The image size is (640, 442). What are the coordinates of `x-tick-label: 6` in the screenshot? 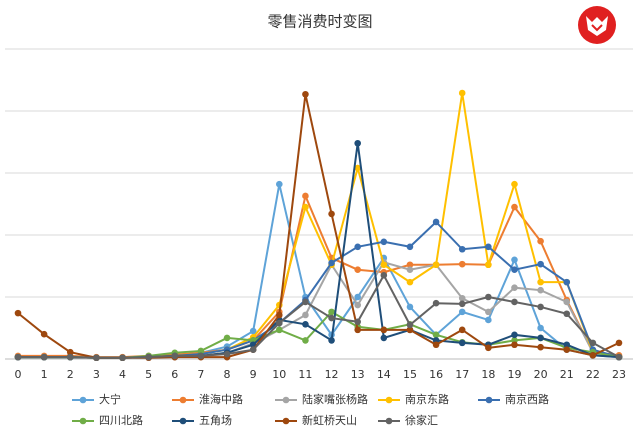 It's located at (174, 374).